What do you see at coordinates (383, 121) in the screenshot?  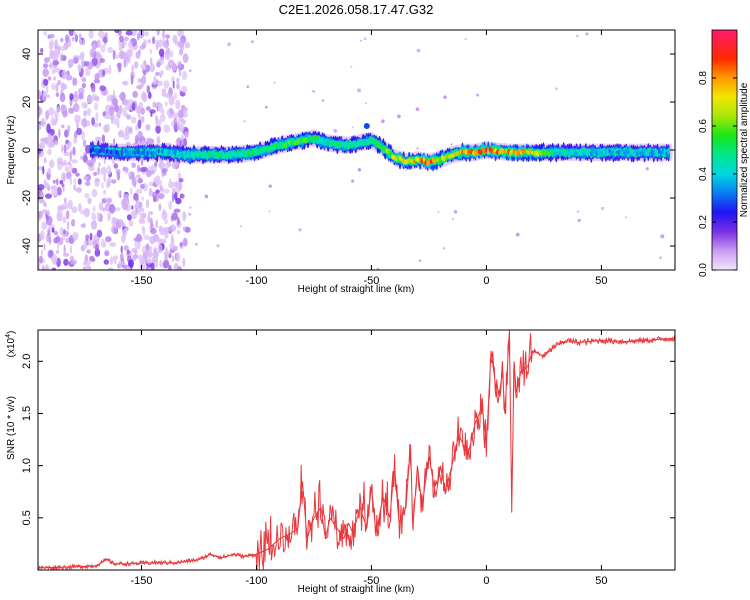 I see `secondary-trace-point` at bounding box center [383, 121].